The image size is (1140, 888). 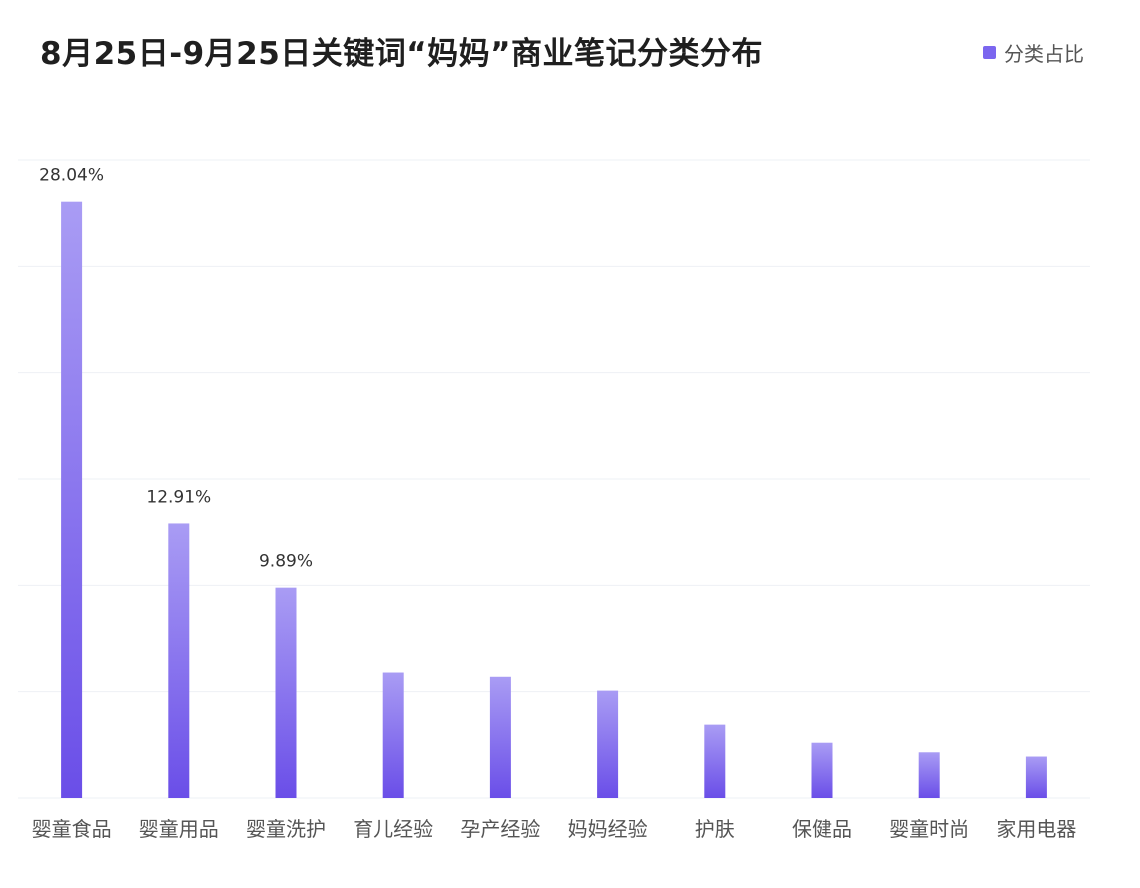 What do you see at coordinates (286, 562) in the screenshot?
I see `data-label-3: 9.89%` at bounding box center [286, 562].